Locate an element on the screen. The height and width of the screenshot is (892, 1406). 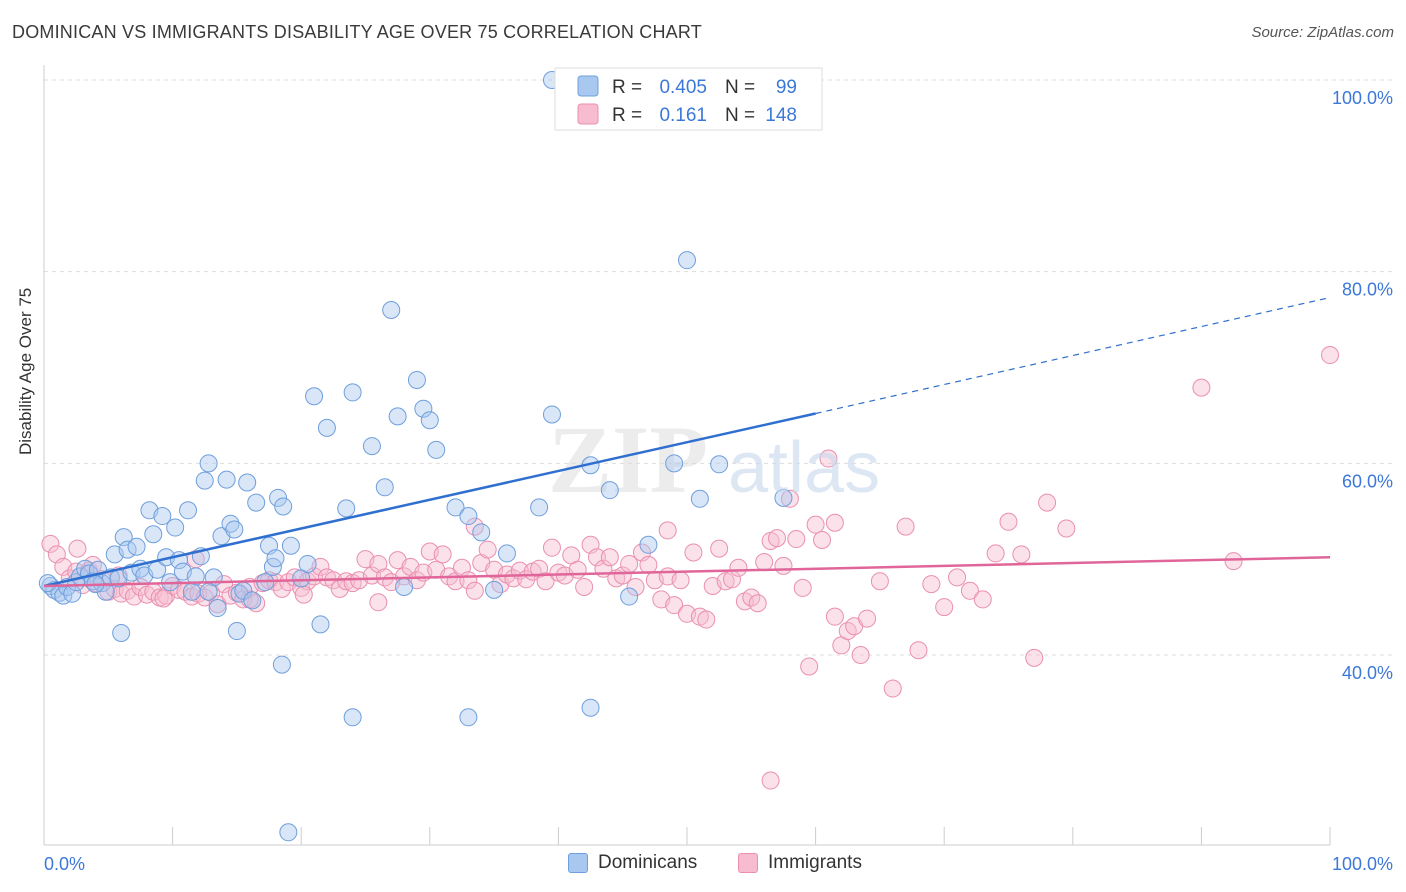
dominicans-swatch is located at coordinates (578, 863).